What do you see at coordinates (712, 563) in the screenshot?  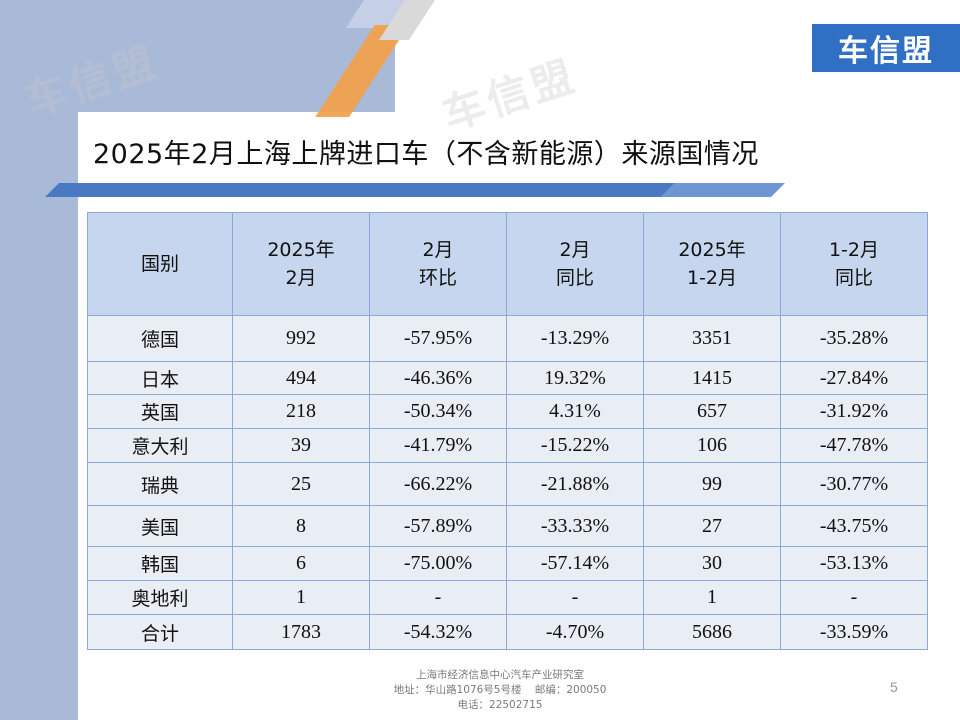 I see `cell-value: 30` at bounding box center [712, 563].